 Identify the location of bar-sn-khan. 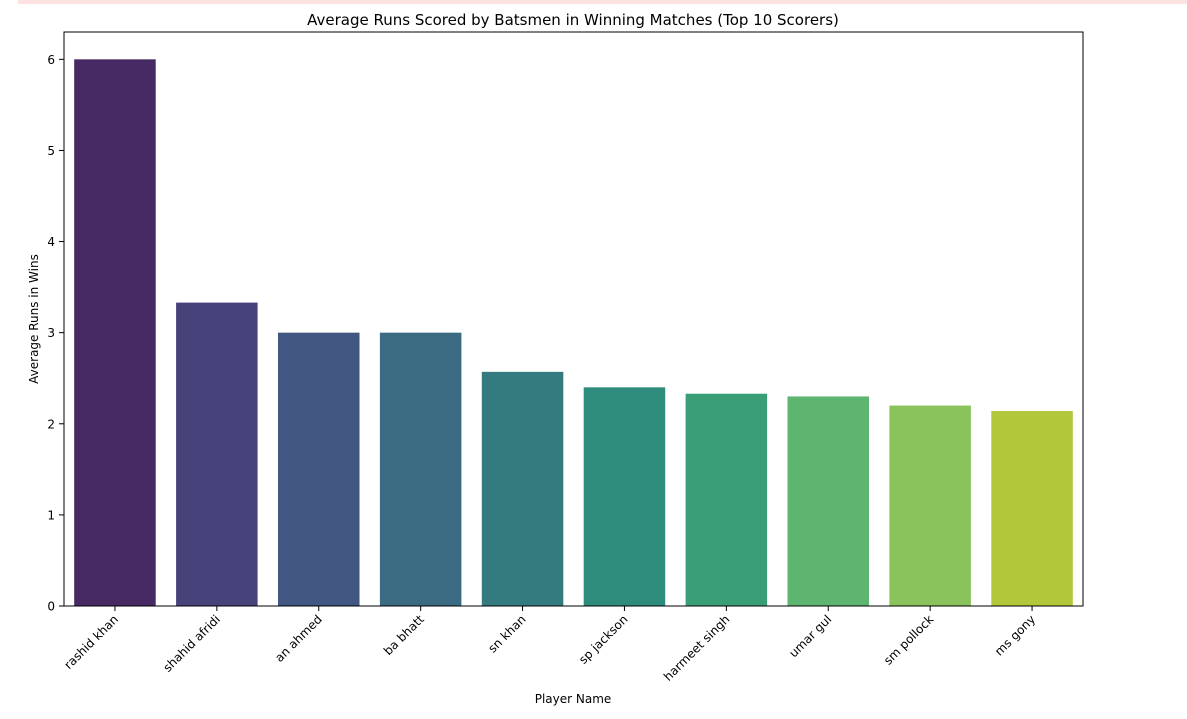
(522, 488).